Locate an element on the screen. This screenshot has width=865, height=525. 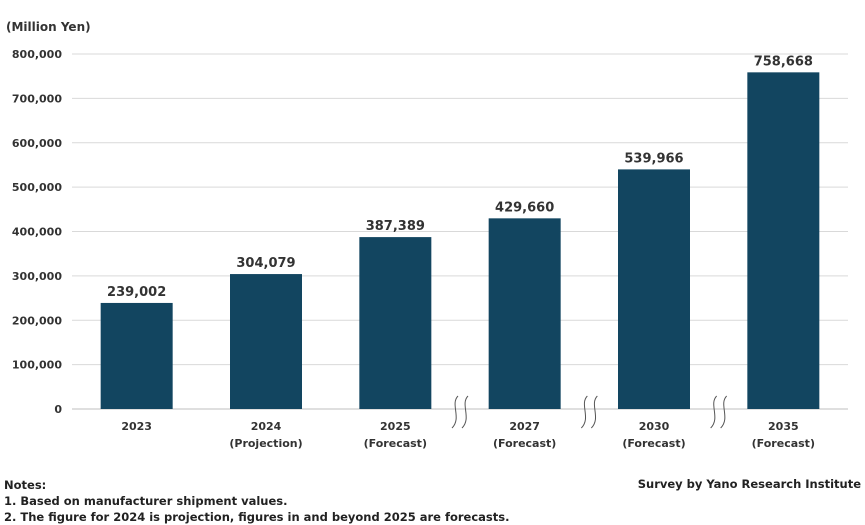
data-label: 387,389 is located at coordinates (395, 226).